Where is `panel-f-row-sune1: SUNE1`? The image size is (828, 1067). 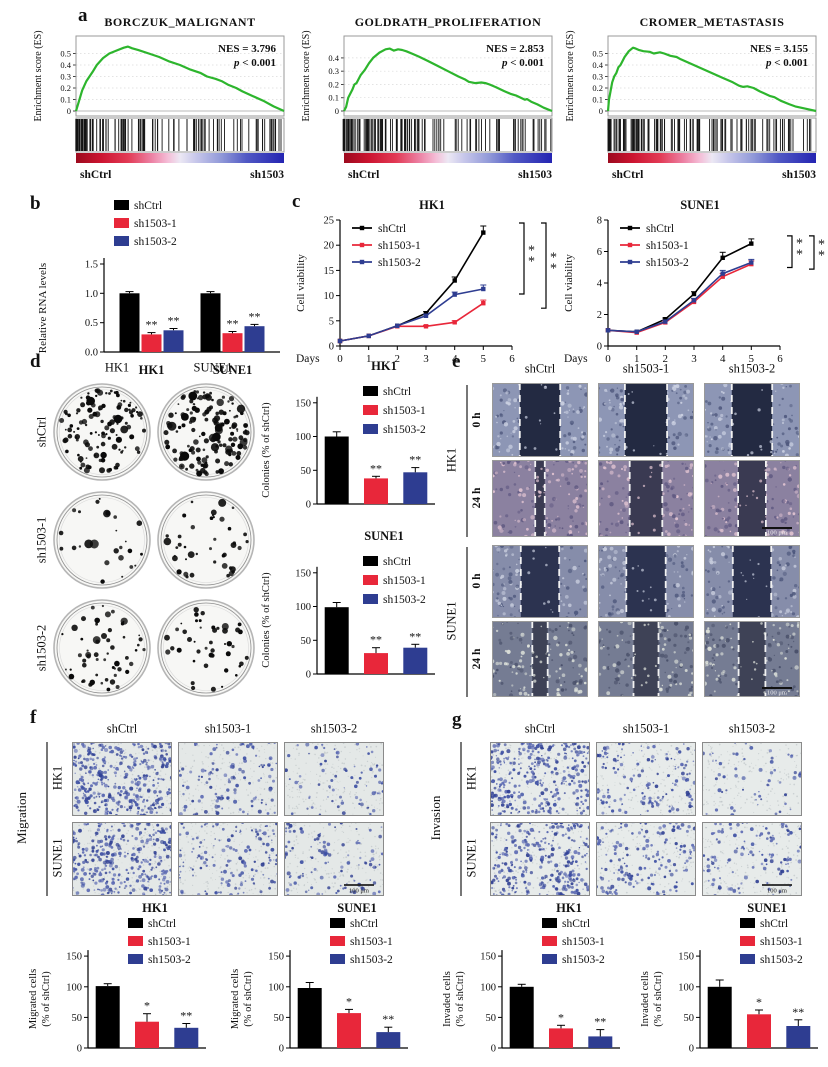
panel-f-row-sune1: SUNE1 is located at coordinates (57, 858).